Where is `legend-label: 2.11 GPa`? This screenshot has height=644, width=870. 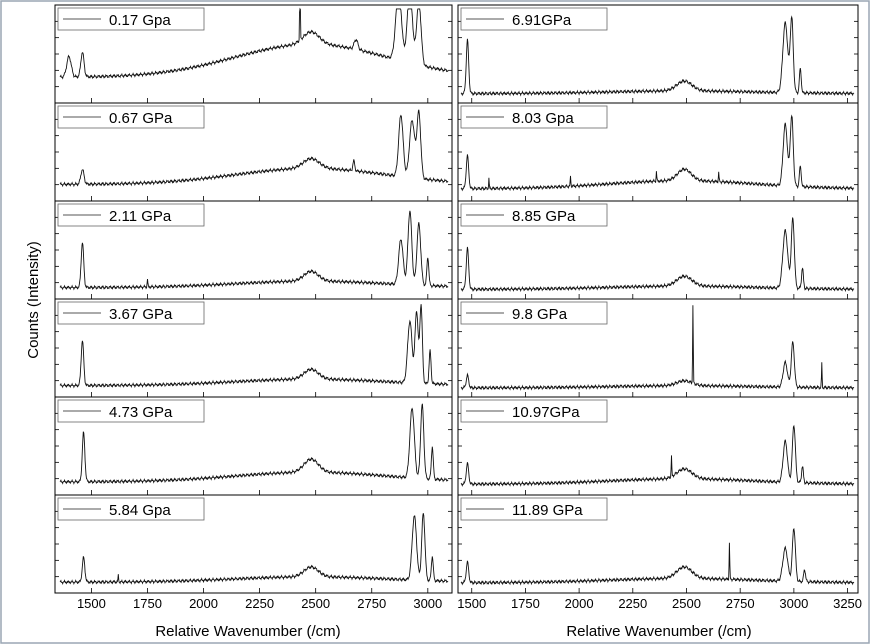
legend-label: 2.11 GPa is located at coordinates (140, 216).